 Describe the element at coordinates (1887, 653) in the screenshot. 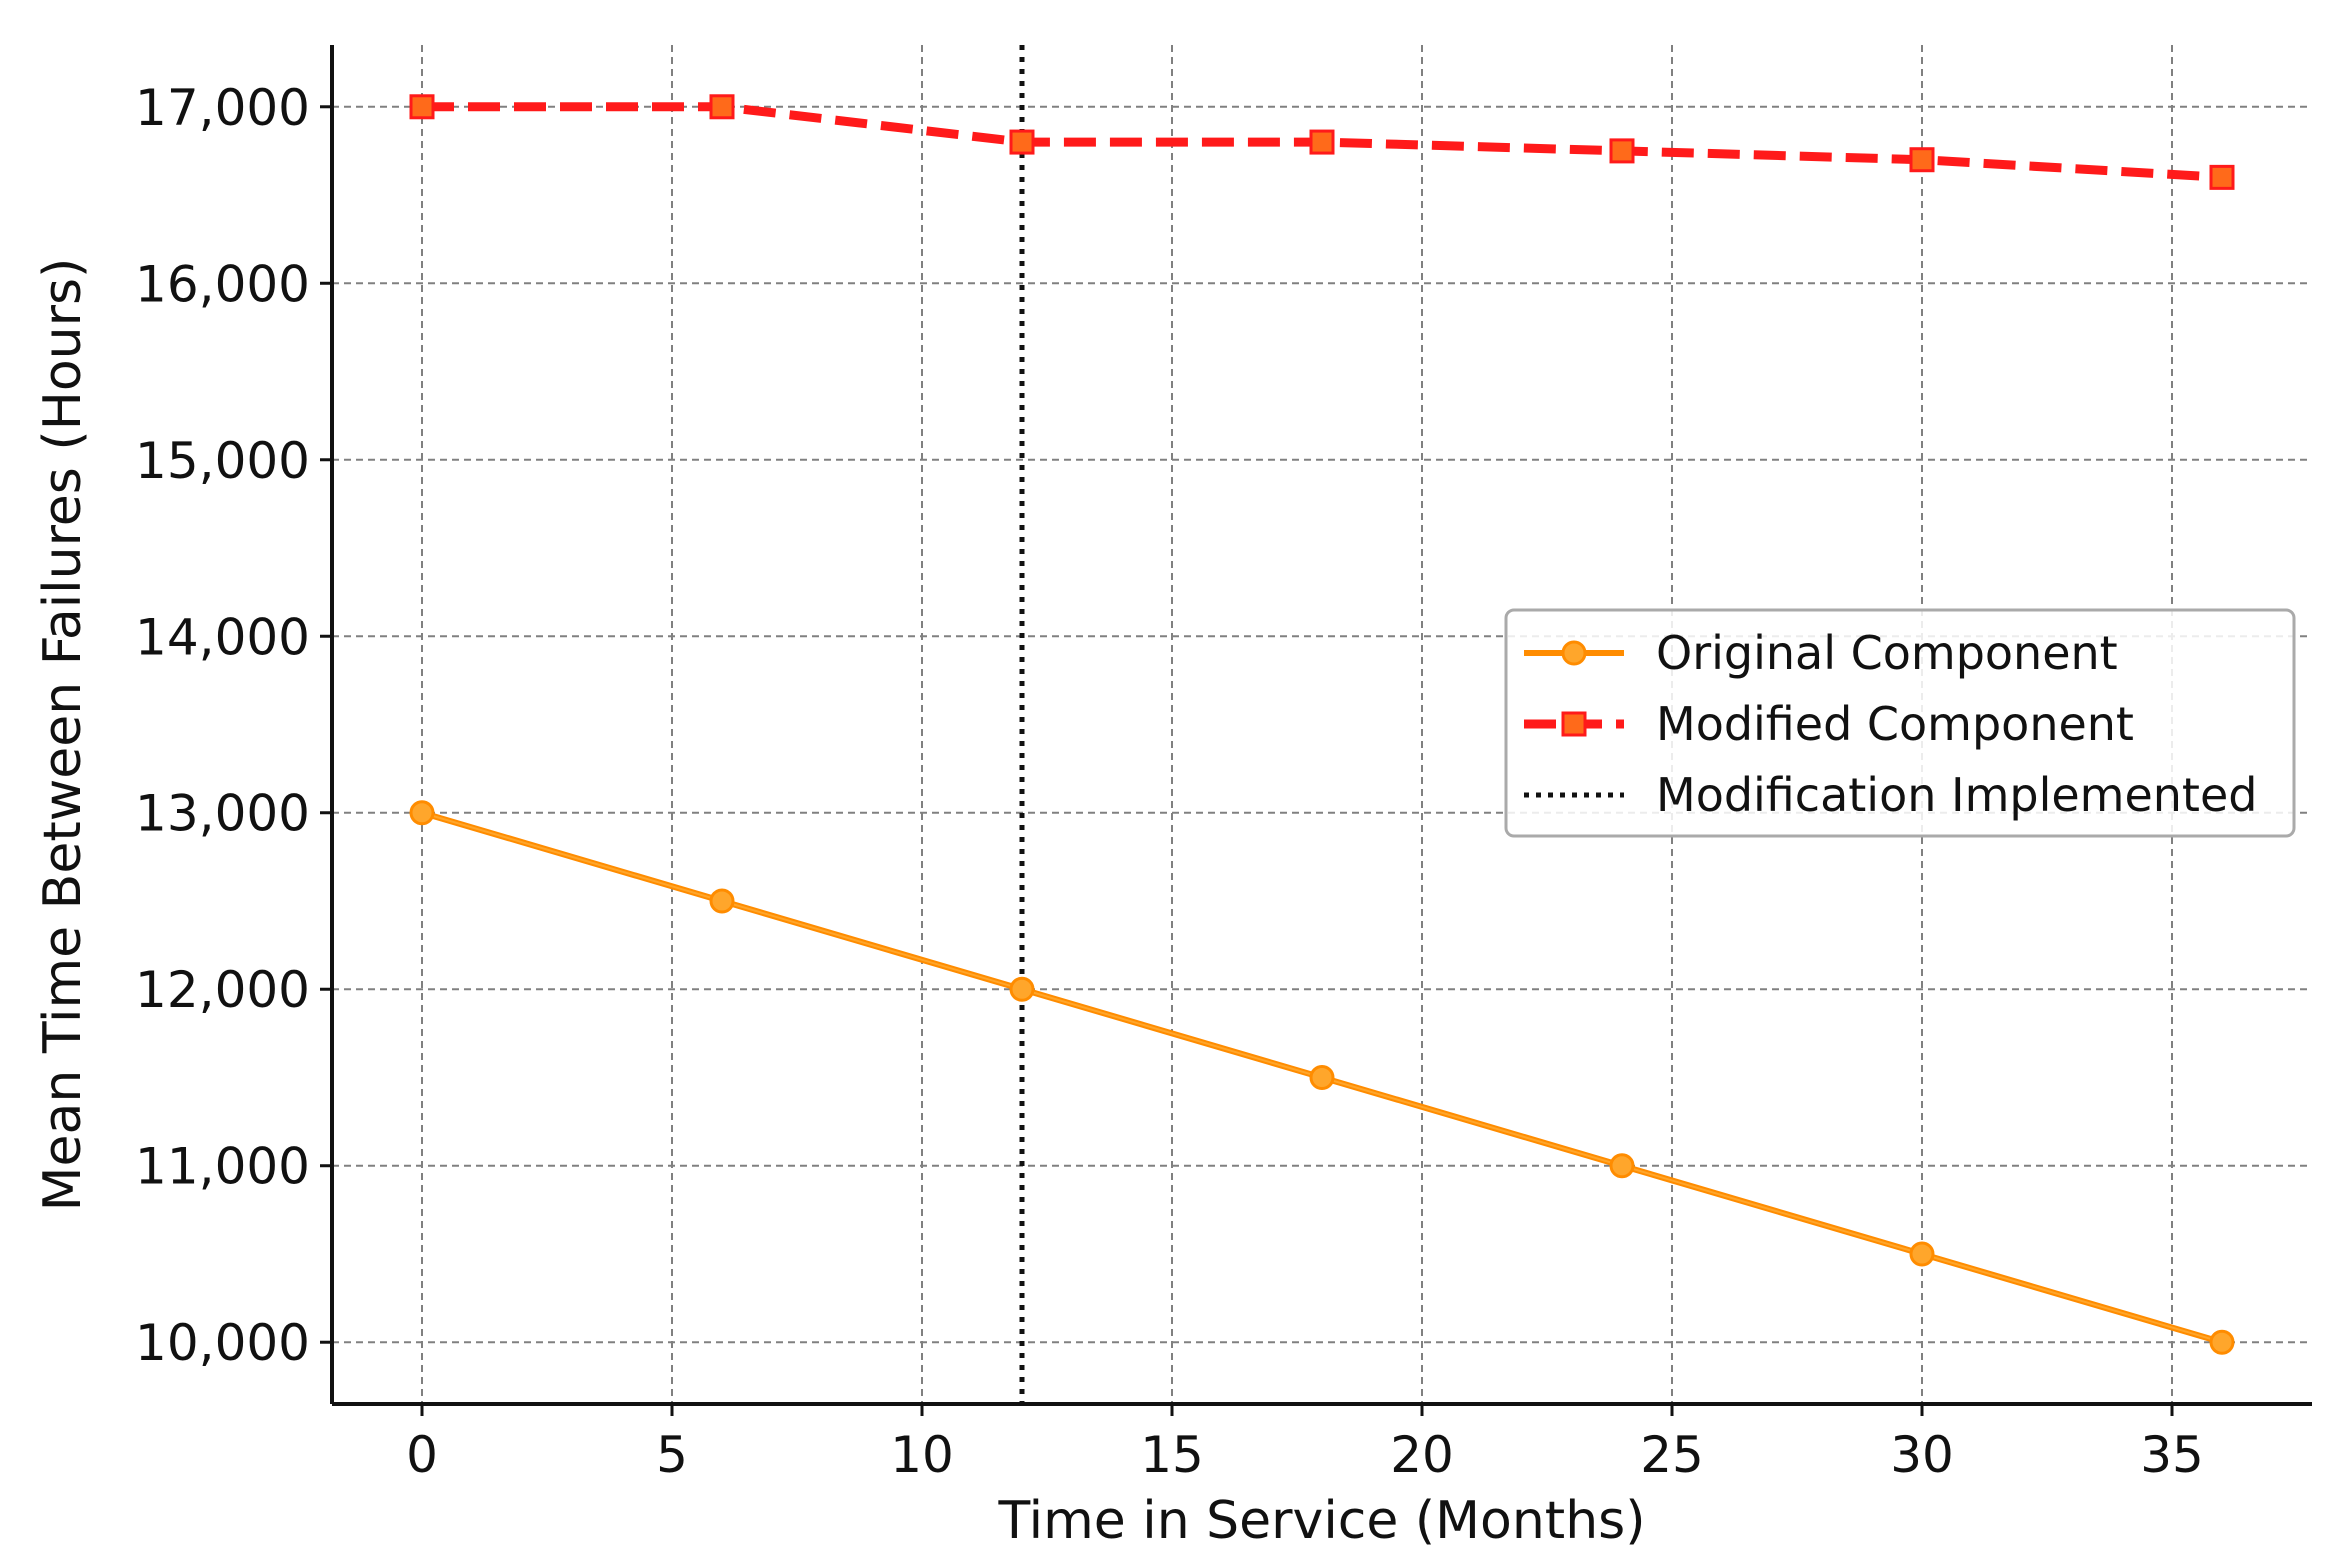

I see `legend-label: Original Component` at that location.